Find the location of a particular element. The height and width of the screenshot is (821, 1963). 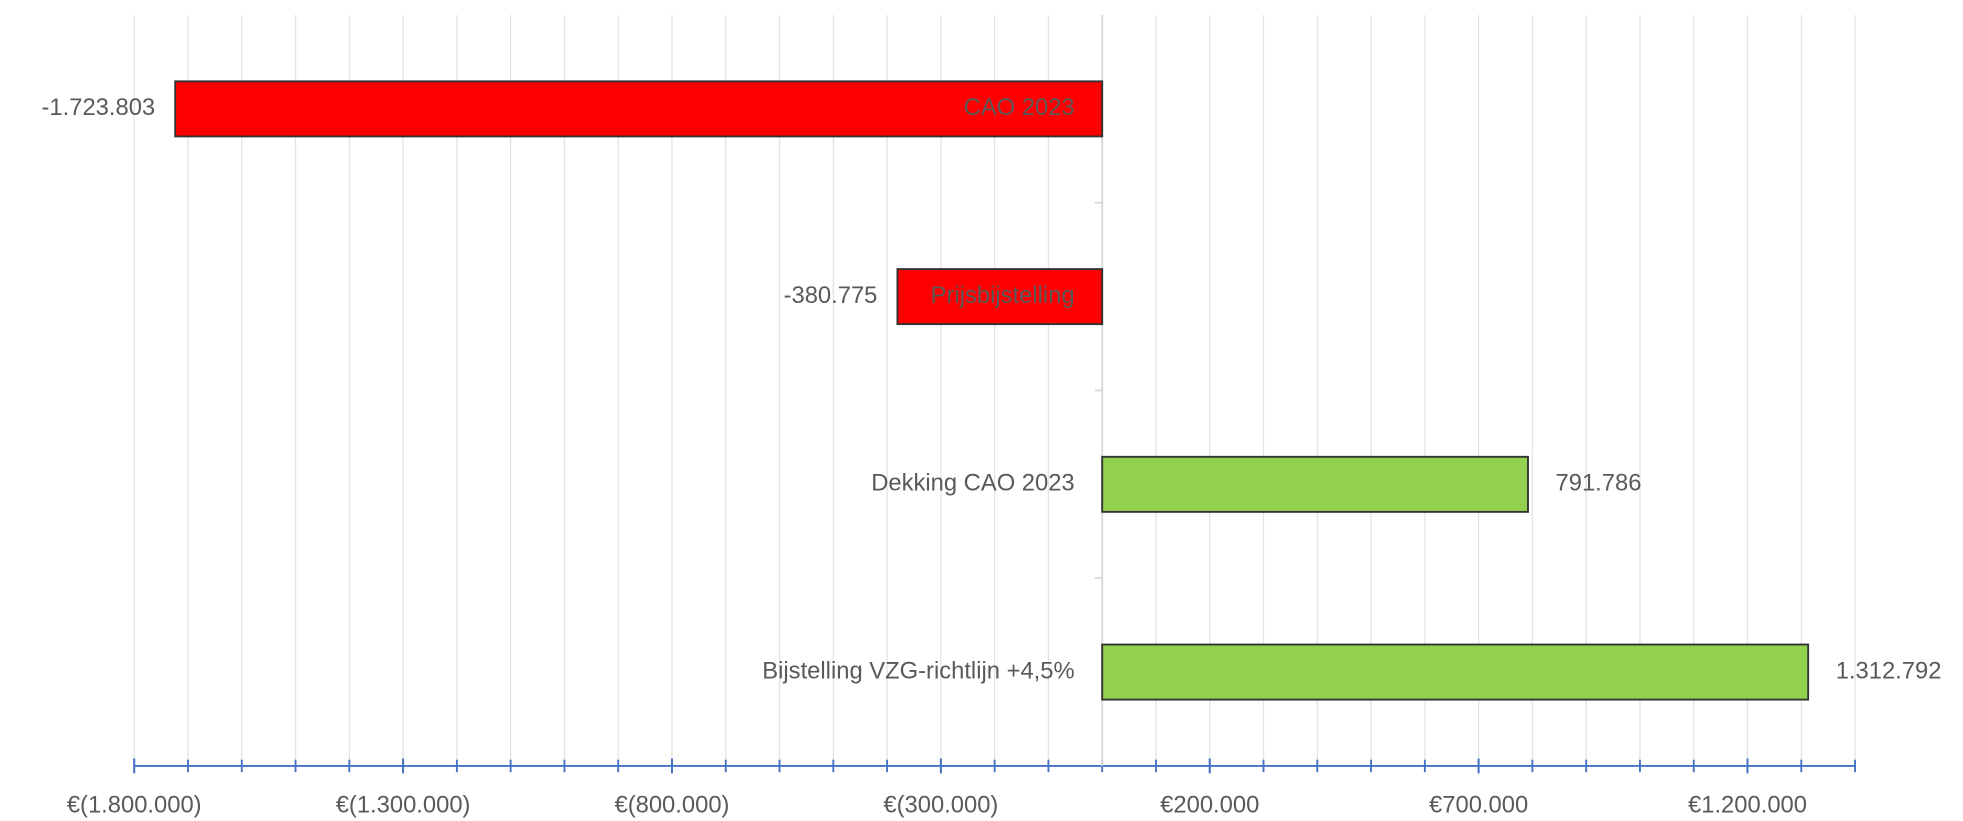

x-tick-label: €(1.800.000) is located at coordinates (134, 804).